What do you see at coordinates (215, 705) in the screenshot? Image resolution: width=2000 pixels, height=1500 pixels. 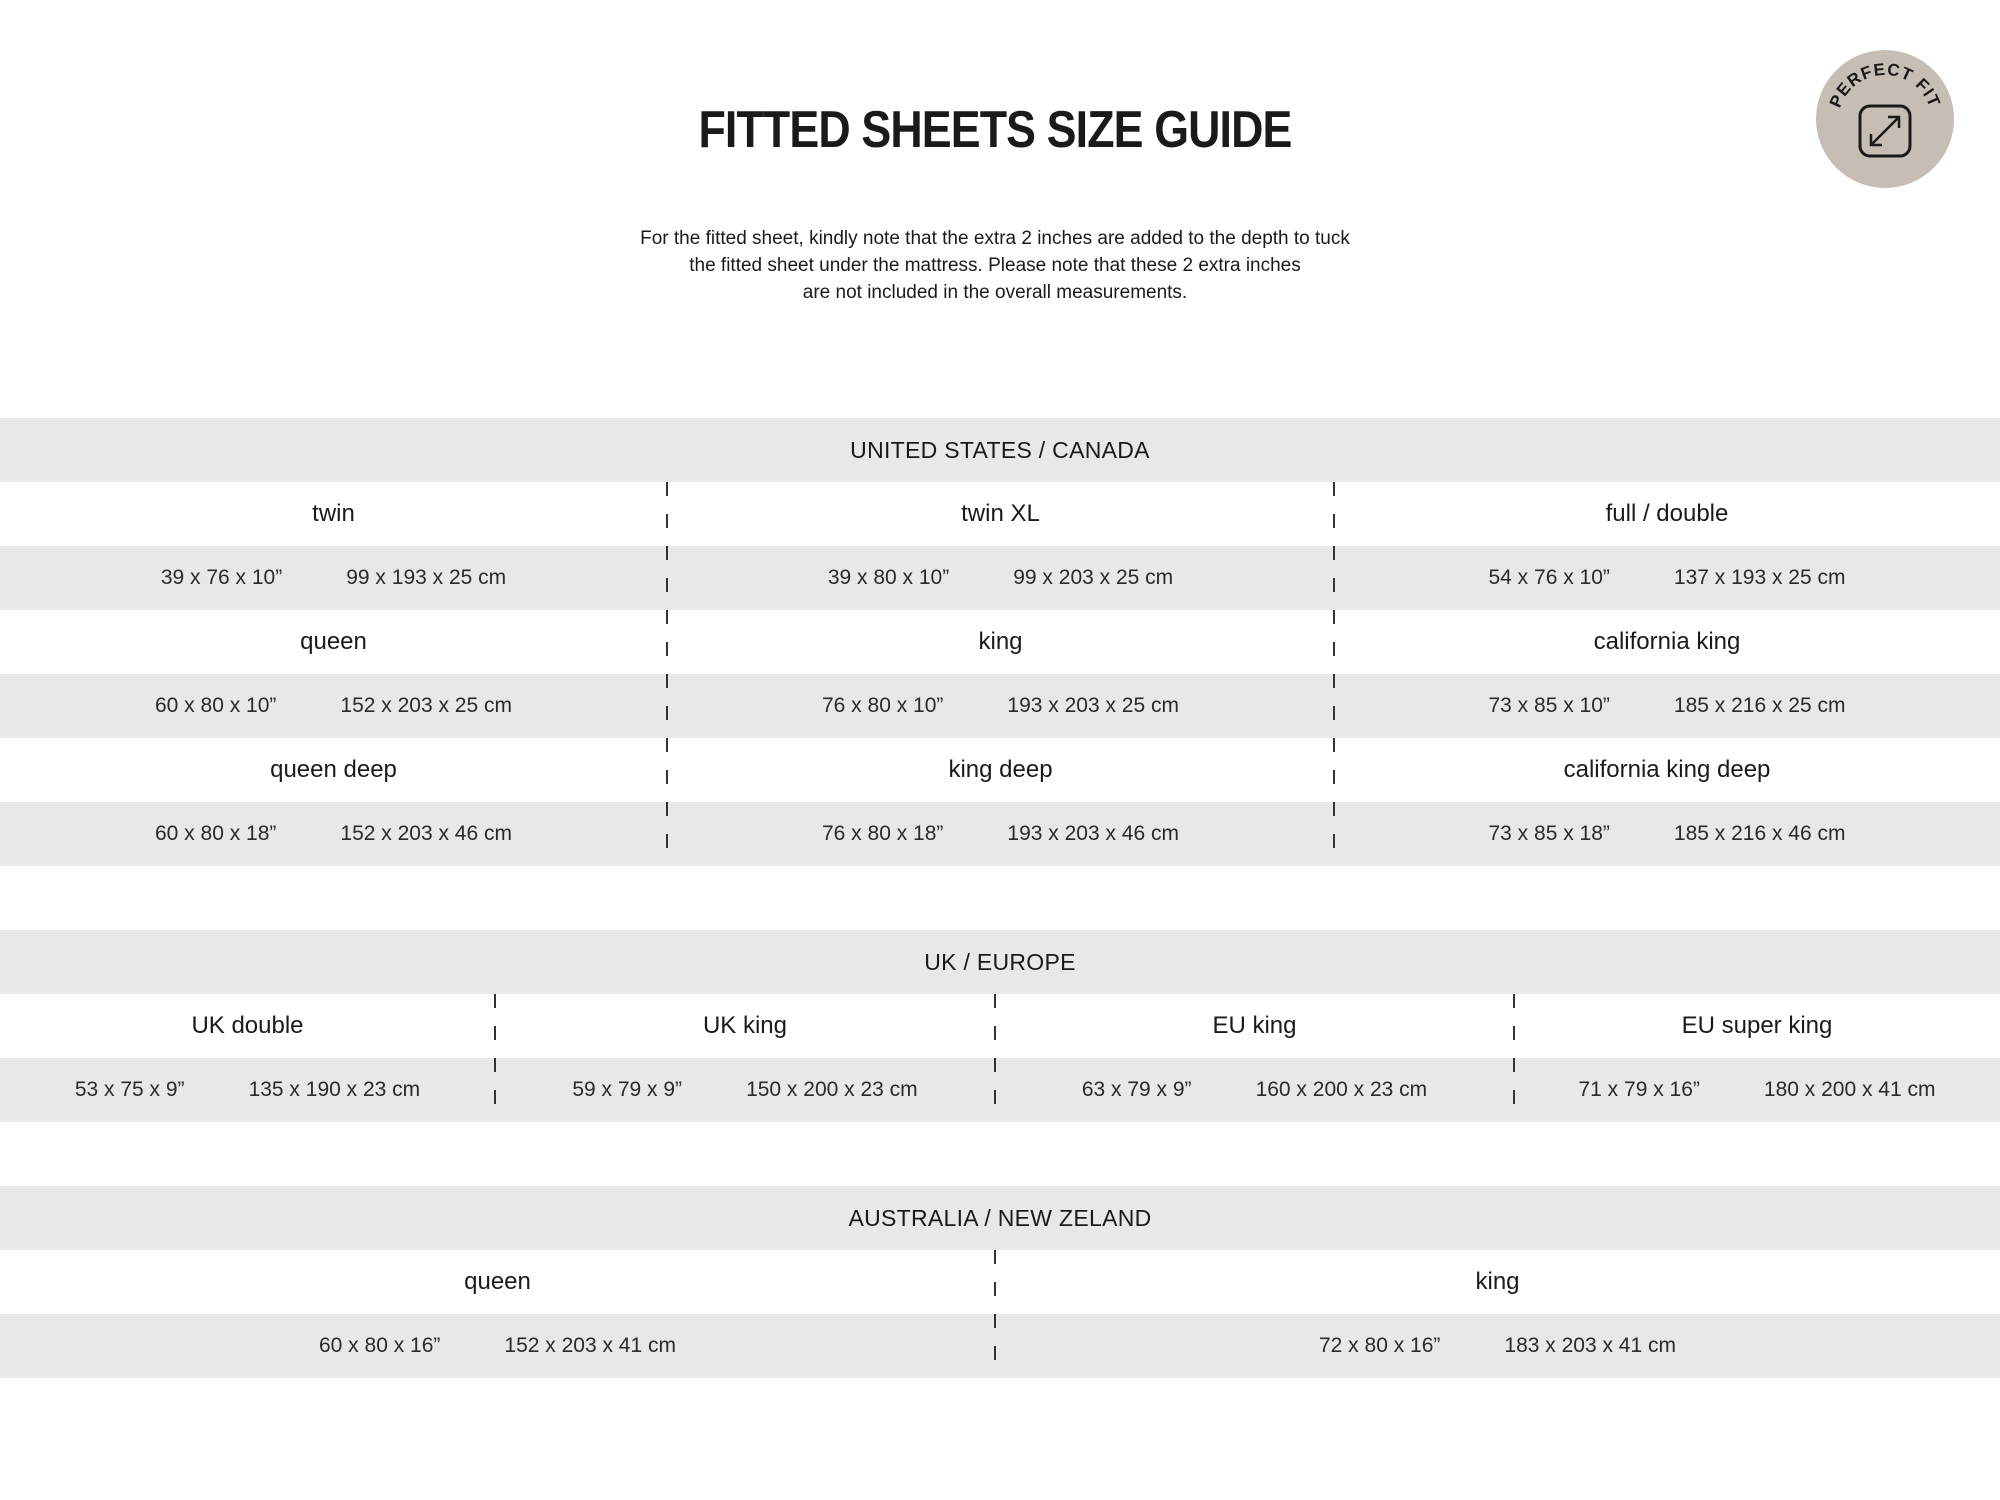 I see `size-inches: 60 x 80 x 10”` at bounding box center [215, 705].